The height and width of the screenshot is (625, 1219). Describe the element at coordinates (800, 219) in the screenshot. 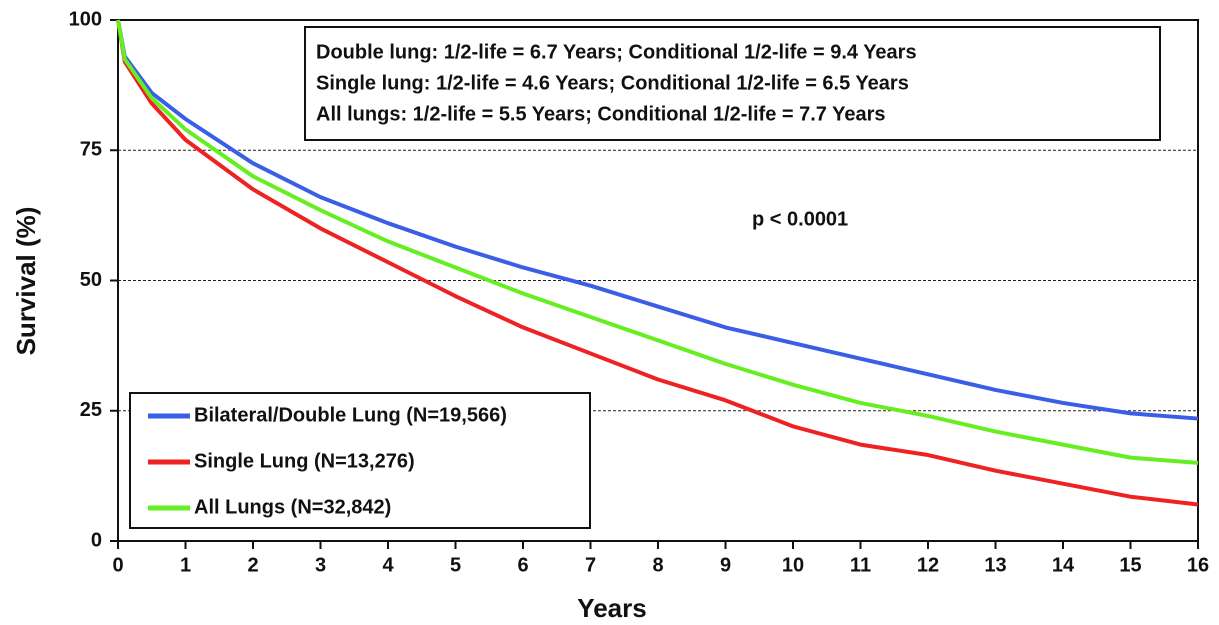

I see `annotation: p < 0.0001` at that location.